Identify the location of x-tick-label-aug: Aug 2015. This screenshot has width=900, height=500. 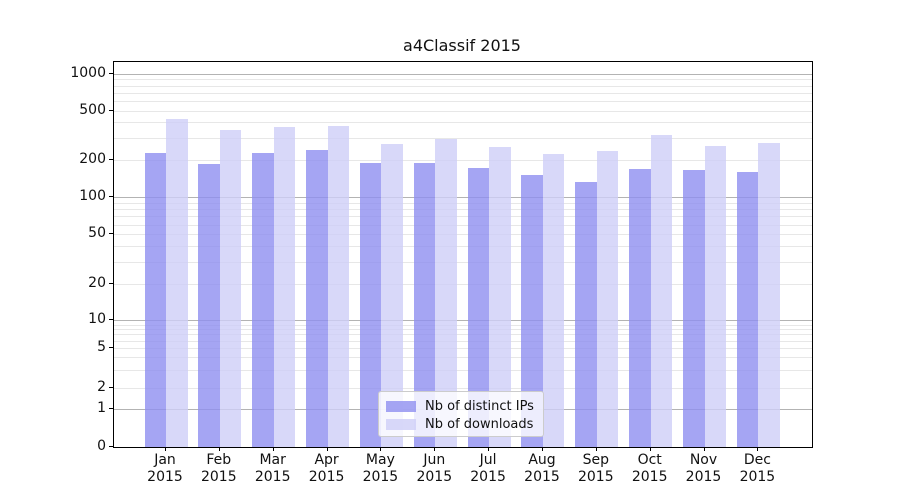
(542, 468).